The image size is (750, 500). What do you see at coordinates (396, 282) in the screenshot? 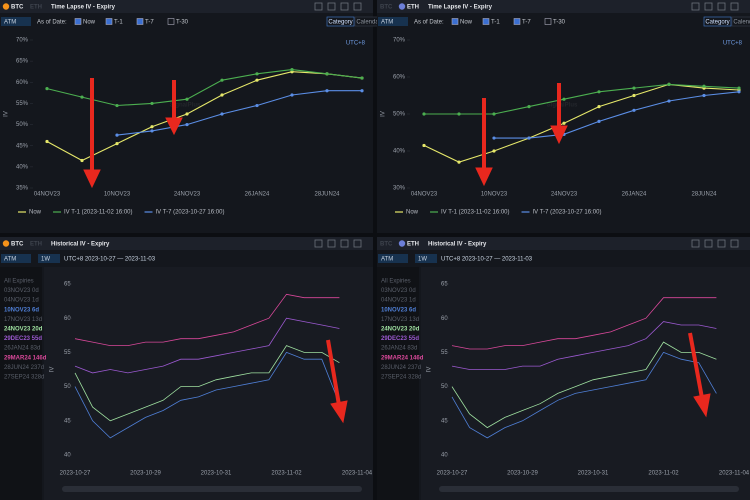
I see `legend-title: All Expiries` at bounding box center [396, 282].